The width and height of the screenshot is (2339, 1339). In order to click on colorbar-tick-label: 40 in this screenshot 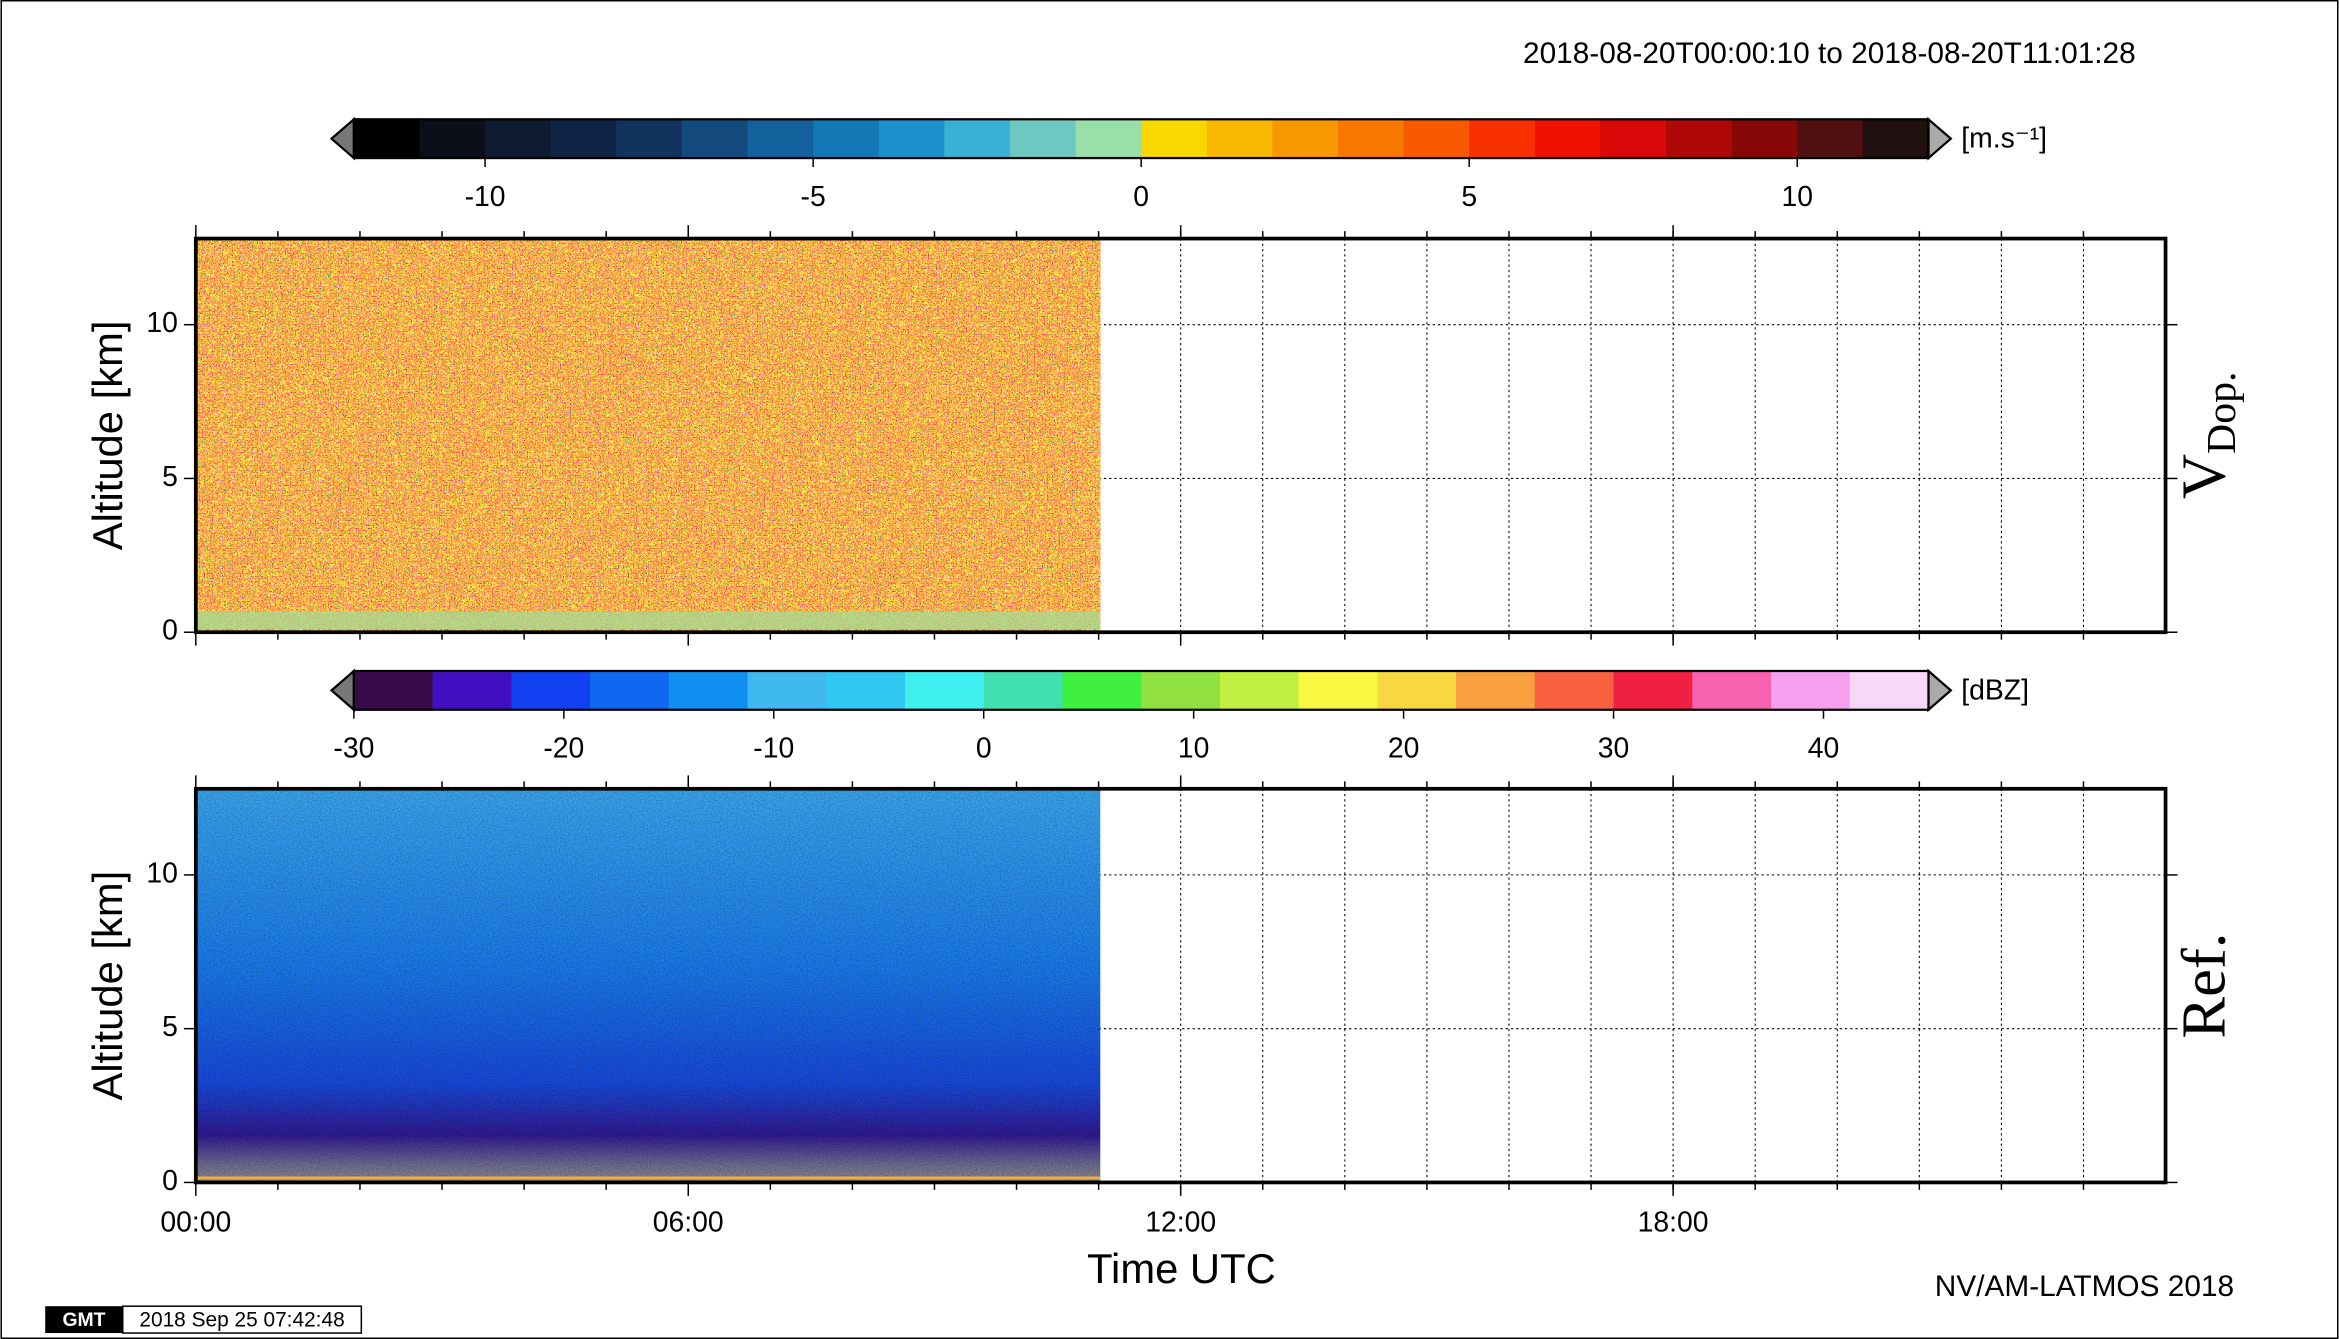, I will do `click(1824, 749)`.